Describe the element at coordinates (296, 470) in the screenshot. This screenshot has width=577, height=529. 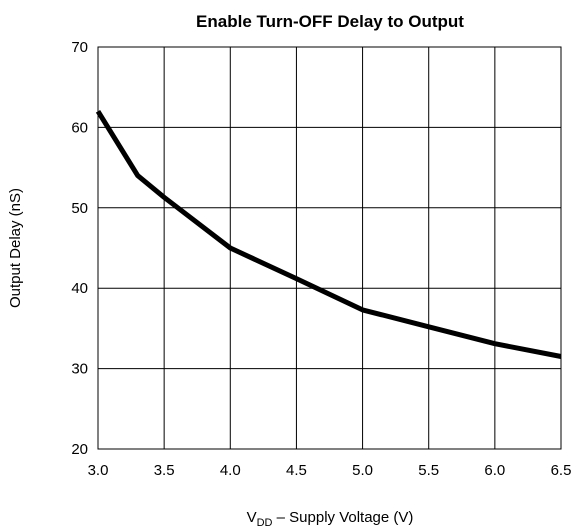
I see `x-tick-label: 4.5` at that location.